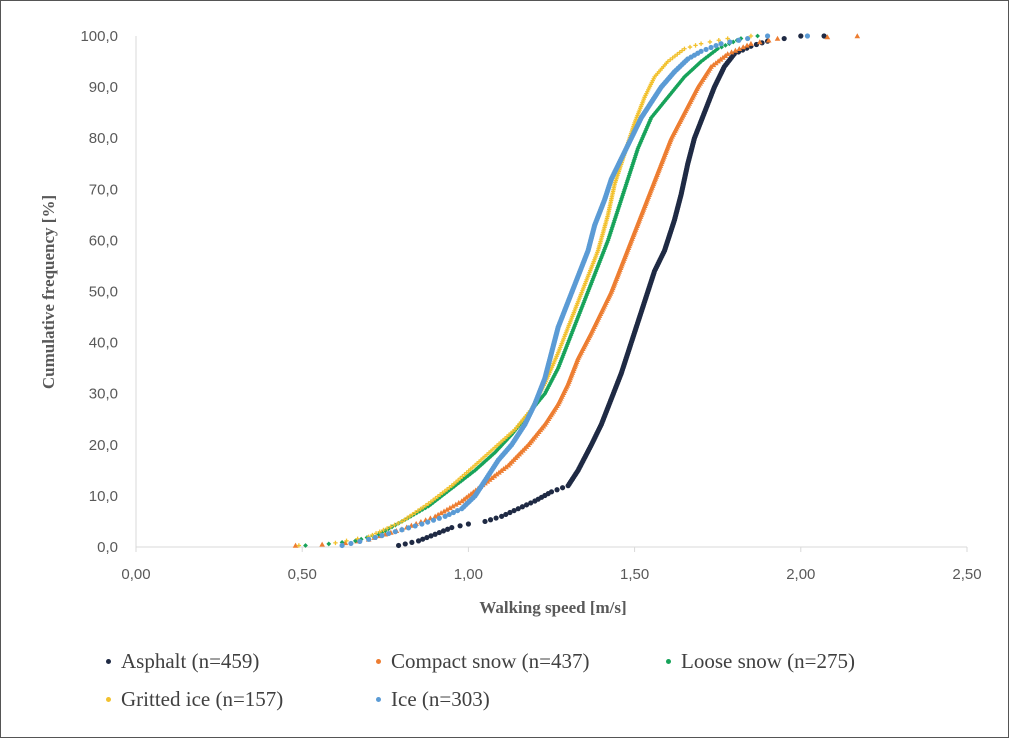 The width and height of the screenshot is (1009, 738). What do you see at coordinates (634, 574) in the screenshot?
I see `x-tick-label: 1,50` at bounding box center [634, 574].